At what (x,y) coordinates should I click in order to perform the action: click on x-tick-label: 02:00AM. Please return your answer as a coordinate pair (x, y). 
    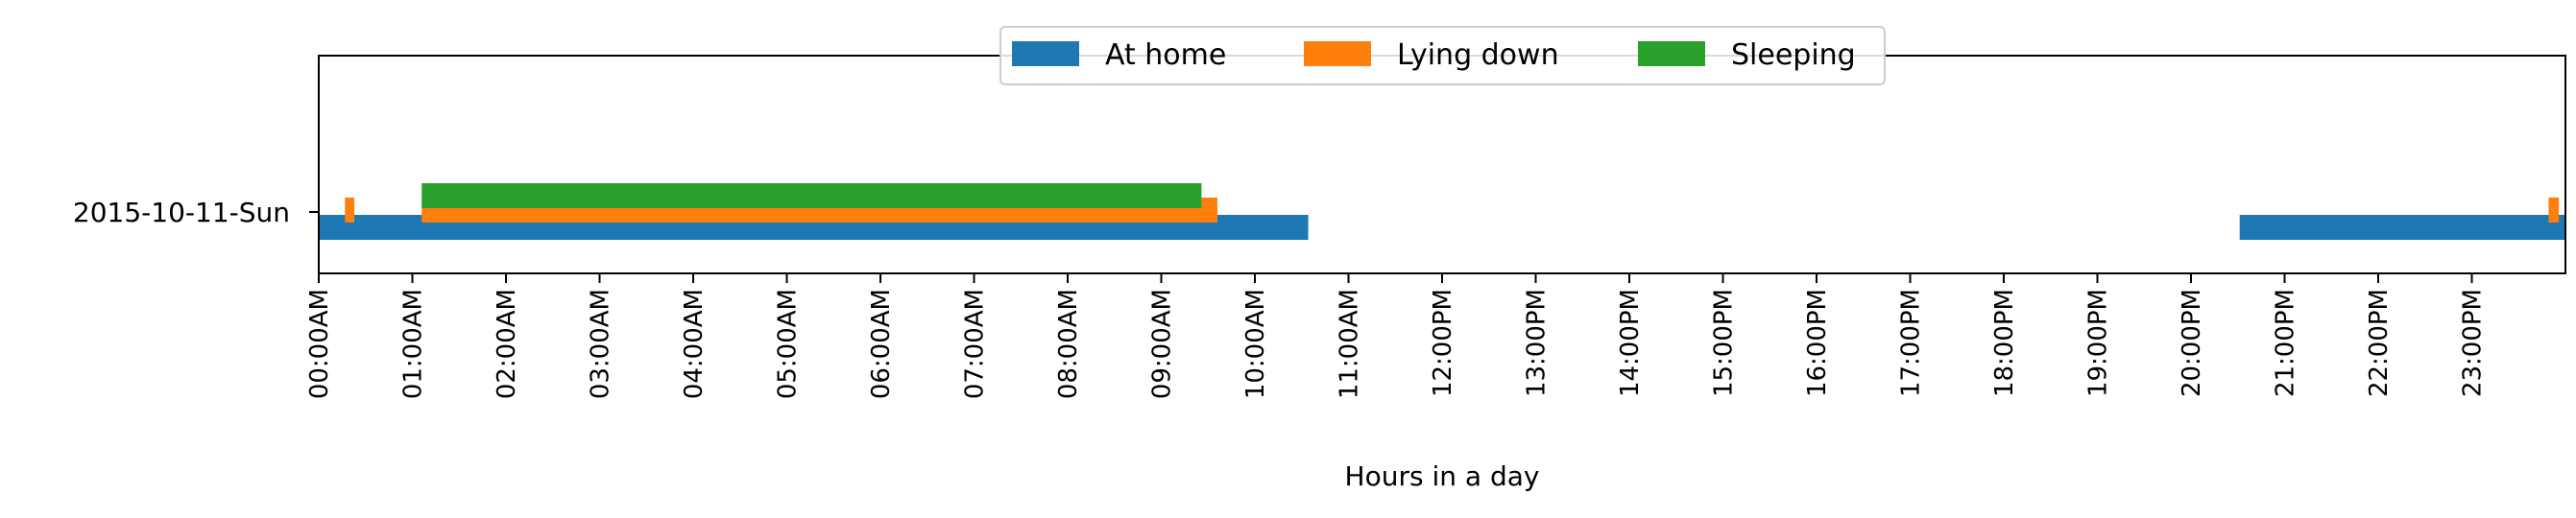
    Looking at the image, I should click on (507, 344).